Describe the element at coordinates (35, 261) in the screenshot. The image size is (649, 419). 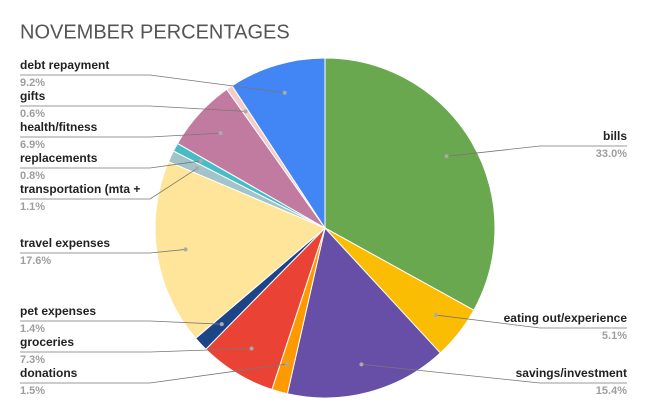
I see `slice-value-label: 17.6%` at that location.